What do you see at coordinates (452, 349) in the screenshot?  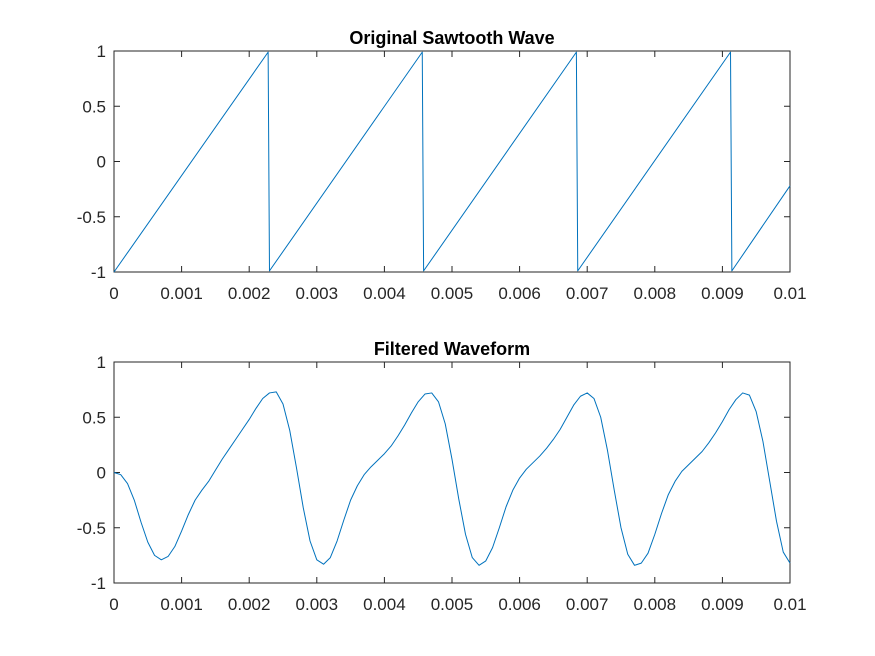 I see `chart-title: Filtered Waveform` at bounding box center [452, 349].